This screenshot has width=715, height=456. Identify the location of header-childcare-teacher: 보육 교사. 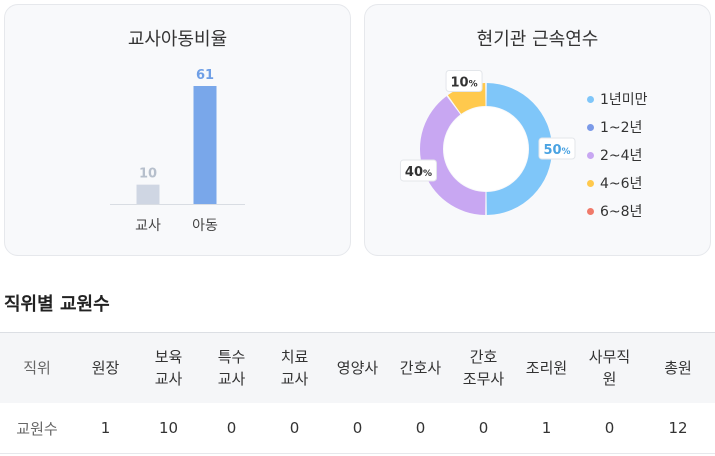
(168, 367).